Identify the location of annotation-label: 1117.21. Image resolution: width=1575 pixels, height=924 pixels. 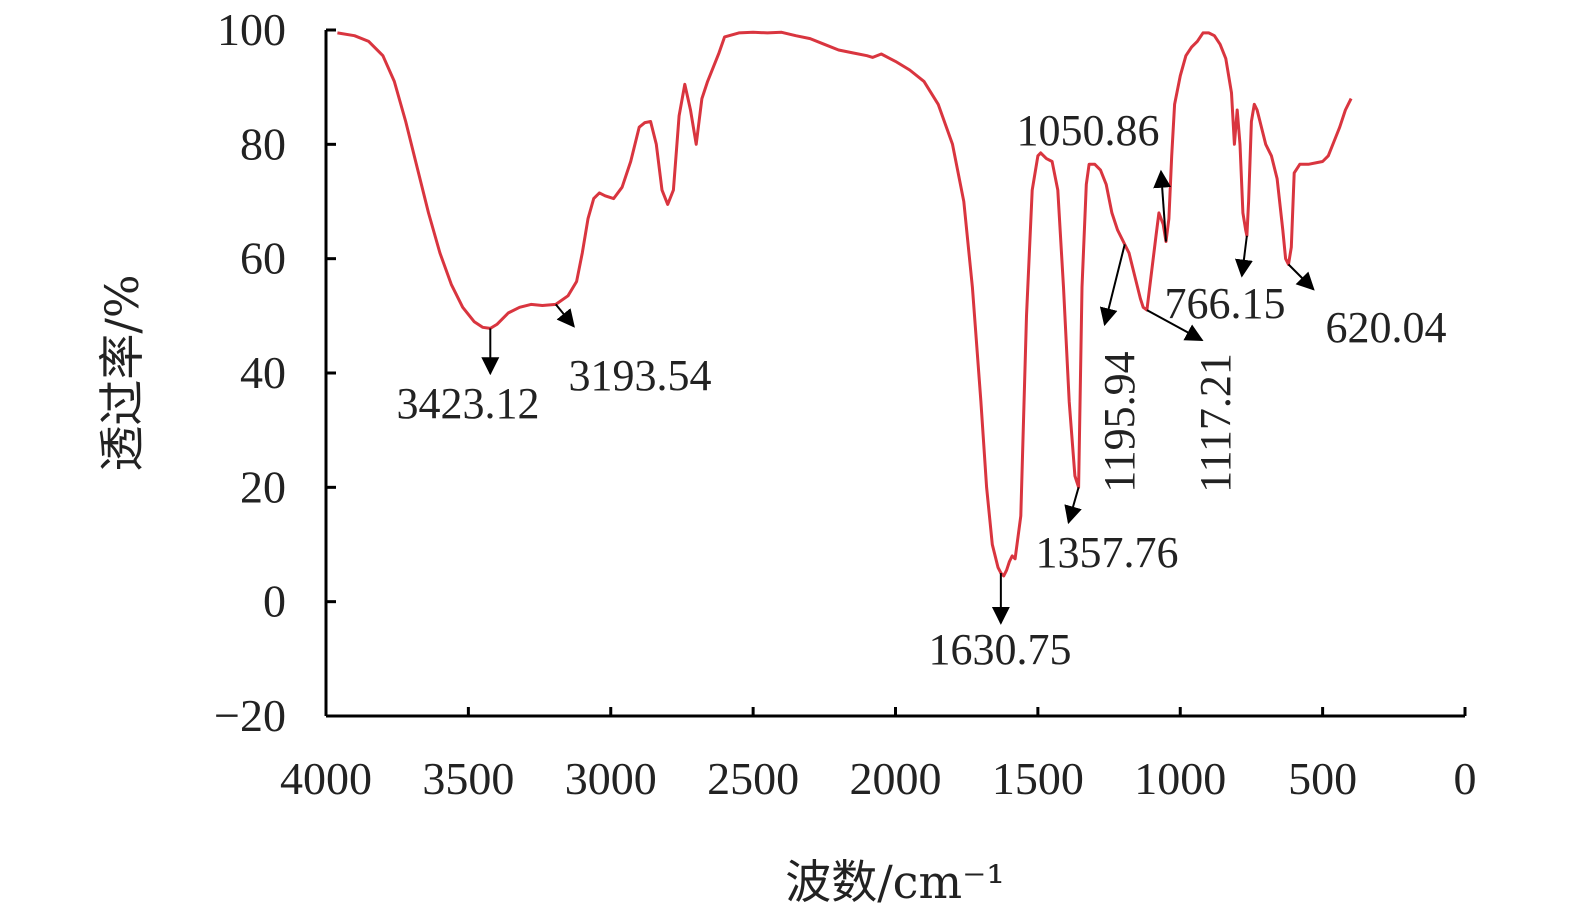
(1215, 423).